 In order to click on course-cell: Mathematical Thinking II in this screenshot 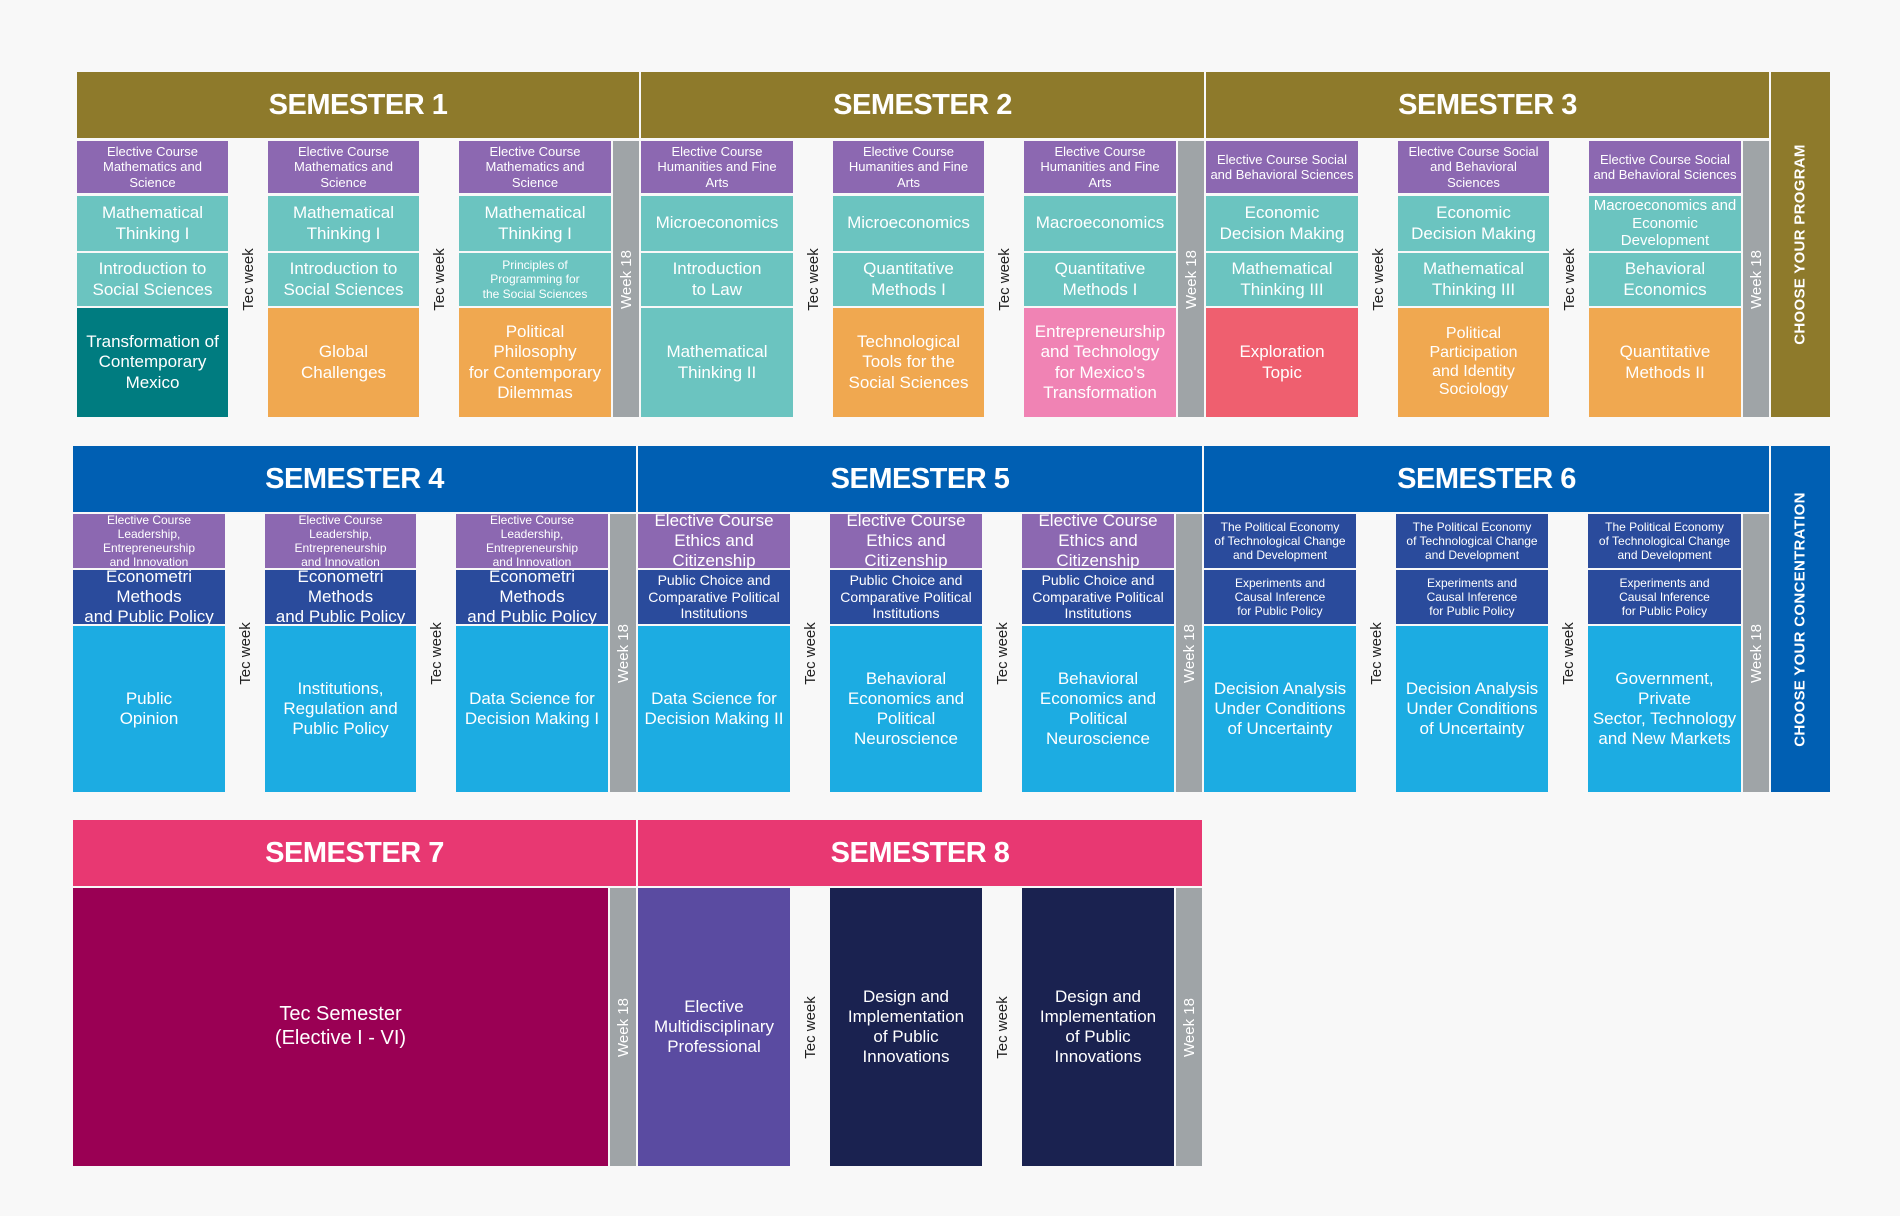, I will do `click(717, 362)`.